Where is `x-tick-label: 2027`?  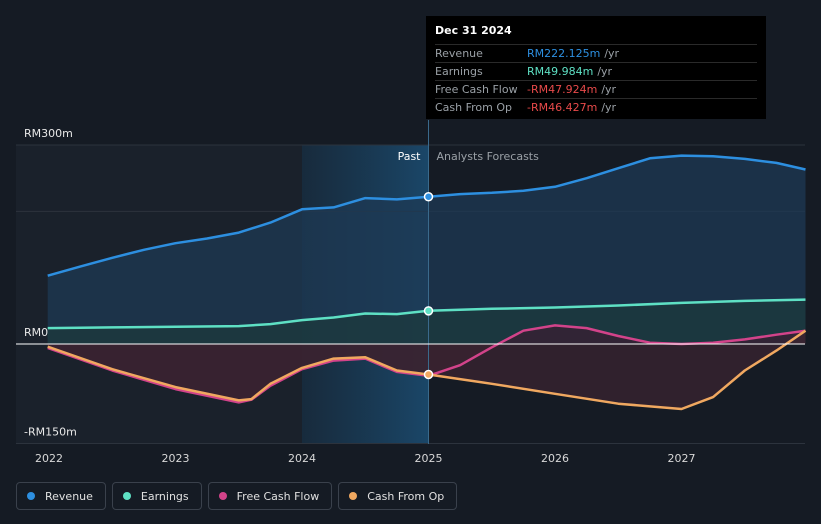 x-tick-label: 2027 is located at coordinates (682, 458).